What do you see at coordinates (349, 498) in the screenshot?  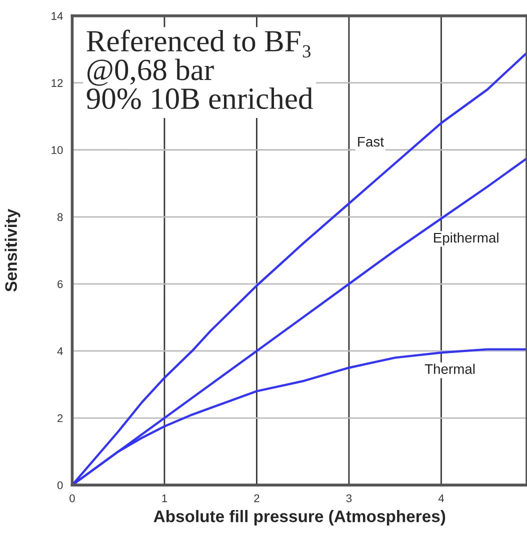 I see `x-tick-label: 3` at bounding box center [349, 498].